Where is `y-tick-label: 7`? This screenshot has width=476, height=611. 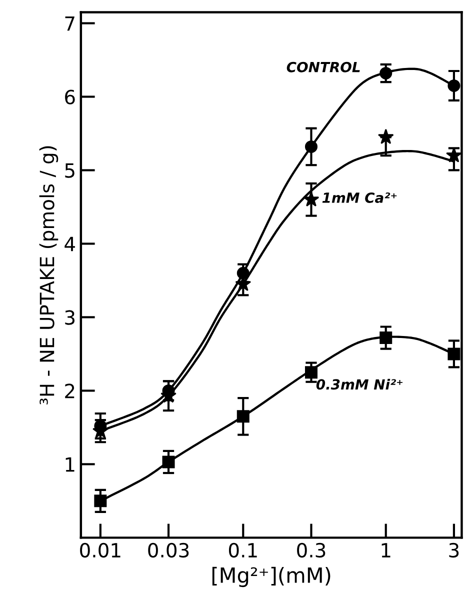 y-tick-label: 7 is located at coordinates (69, 23).